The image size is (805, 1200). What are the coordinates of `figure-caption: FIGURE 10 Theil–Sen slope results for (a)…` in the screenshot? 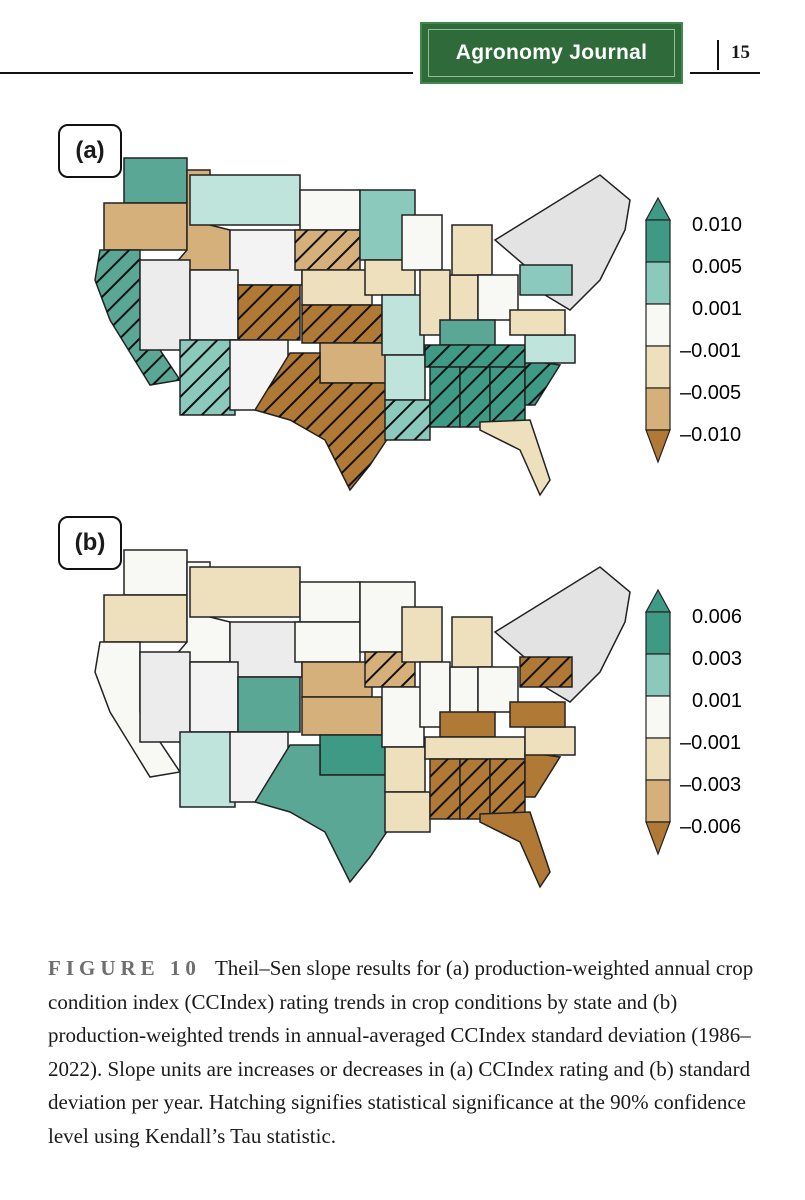 It's located at (406, 1052).